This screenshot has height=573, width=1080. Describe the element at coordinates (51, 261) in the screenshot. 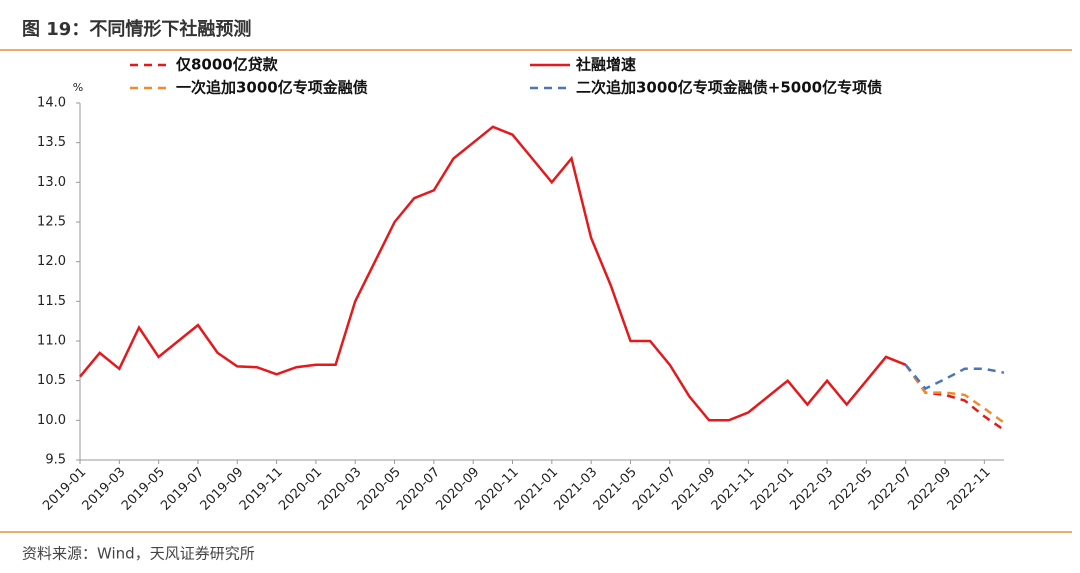

I see `y-tick-label: 12.0` at that location.